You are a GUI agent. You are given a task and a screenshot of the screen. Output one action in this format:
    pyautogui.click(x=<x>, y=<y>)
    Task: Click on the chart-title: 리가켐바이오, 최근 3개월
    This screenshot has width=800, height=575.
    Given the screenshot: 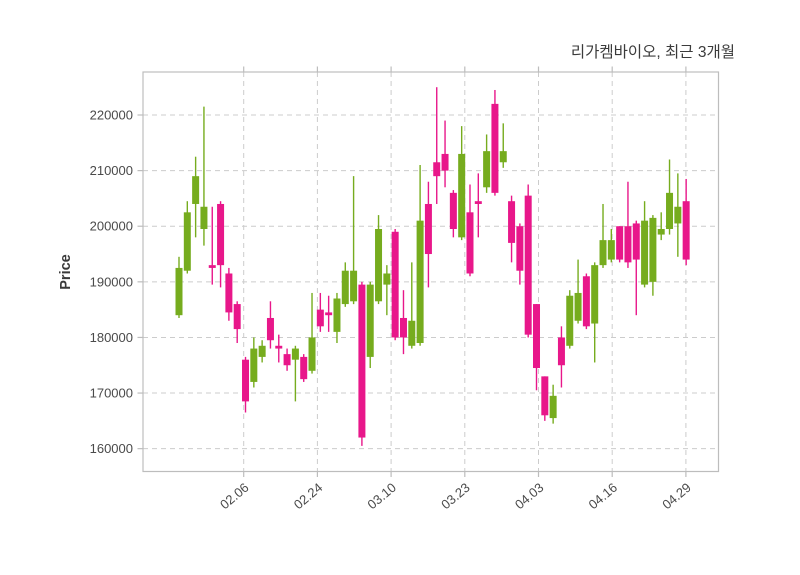 What is the action you would take?
    pyautogui.click(x=653, y=52)
    